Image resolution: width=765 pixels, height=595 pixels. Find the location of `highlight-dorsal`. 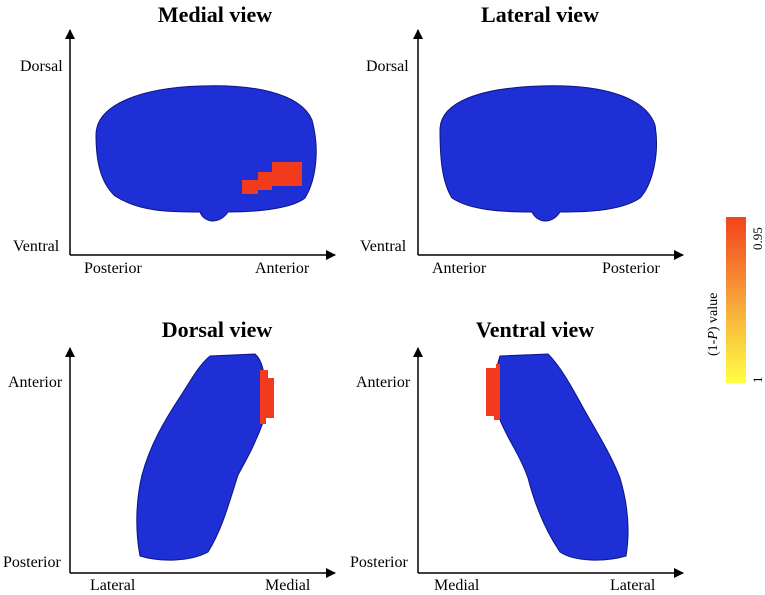

highlight-dorsal is located at coordinates (267, 397).